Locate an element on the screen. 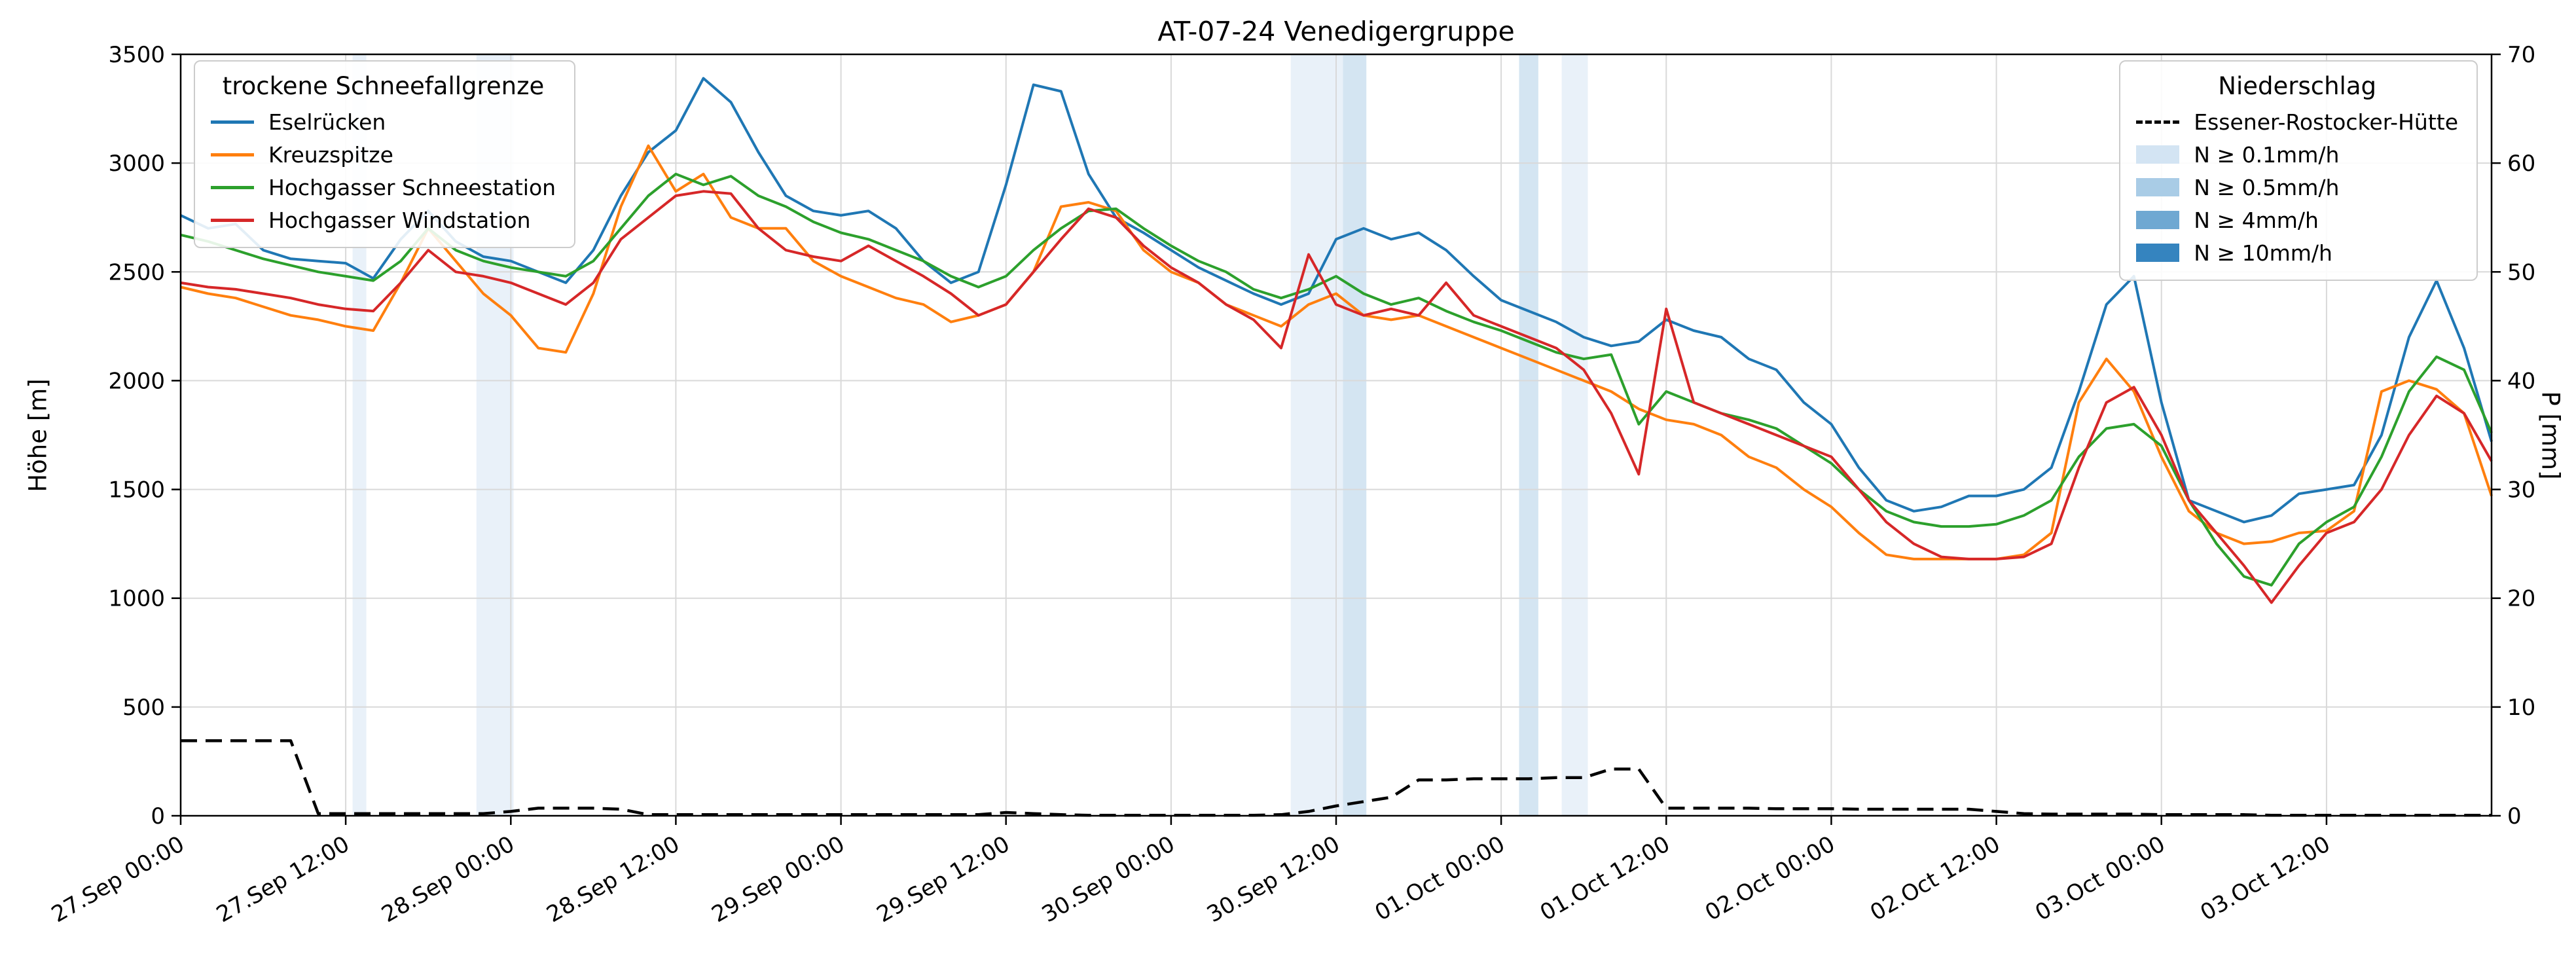  band-swatch-10mm is located at coordinates (2158, 253).